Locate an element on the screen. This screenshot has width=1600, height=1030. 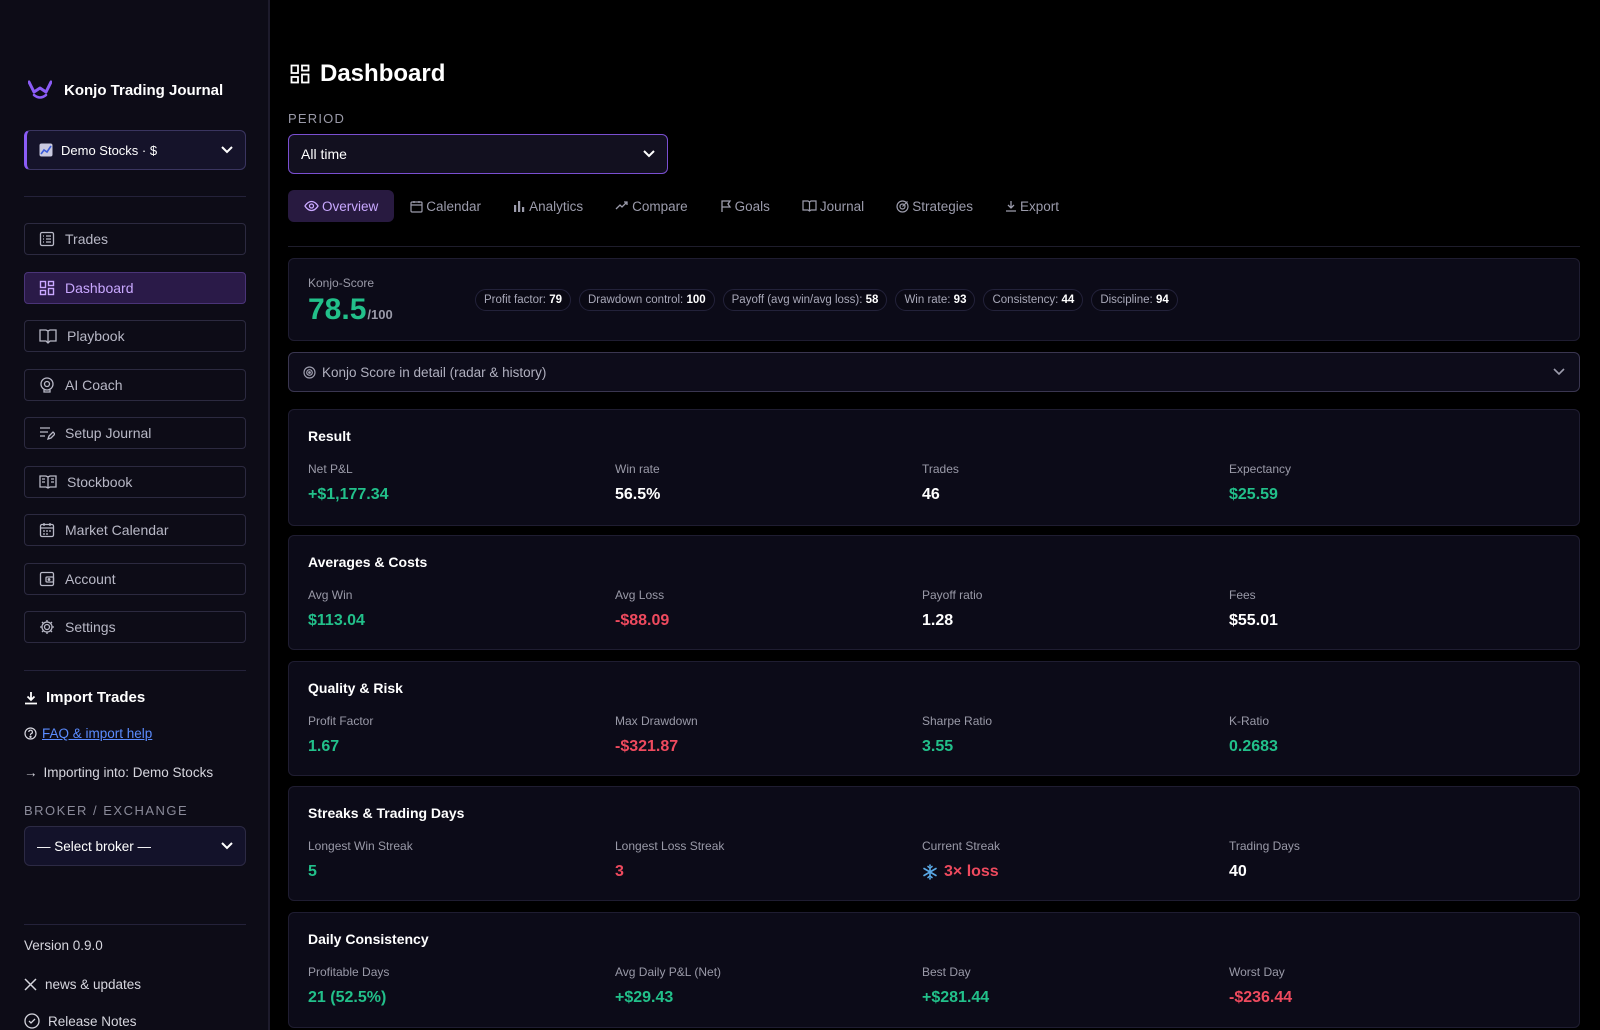
brand: Konjo Trading Journal is located at coordinates (125, 90).